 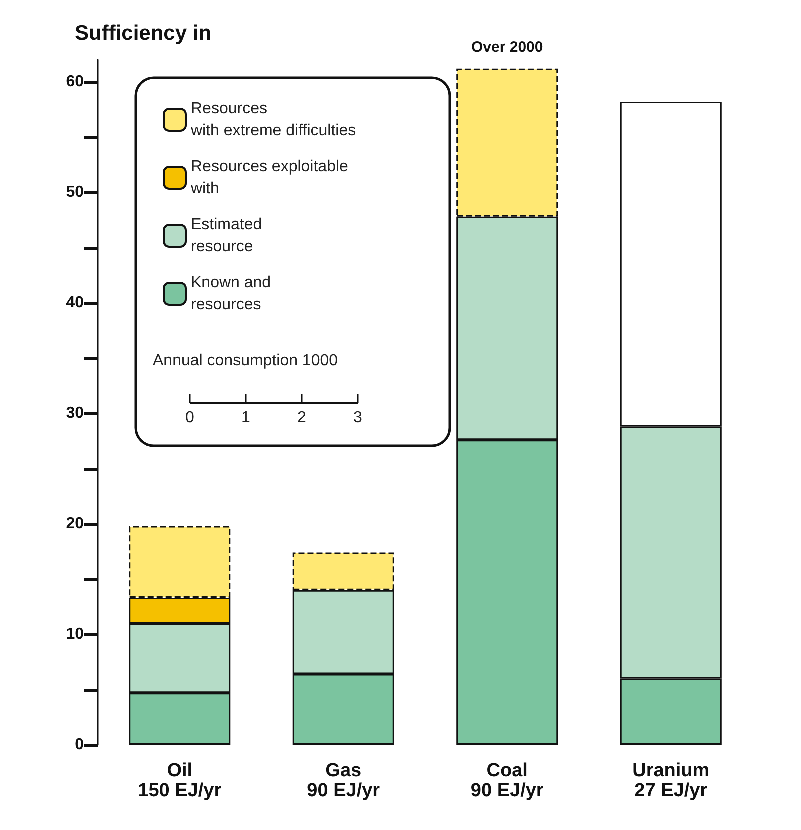 What do you see at coordinates (246, 418) in the screenshot?
I see `annotation: 1` at bounding box center [246, 418].